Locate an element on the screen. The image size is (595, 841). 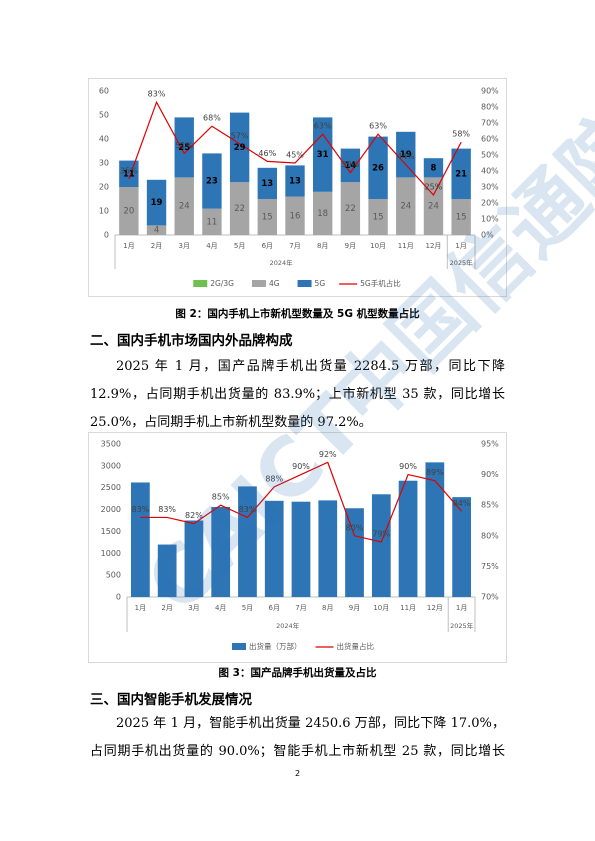
group-label: 2025年 is located at coordinates (462, 625).